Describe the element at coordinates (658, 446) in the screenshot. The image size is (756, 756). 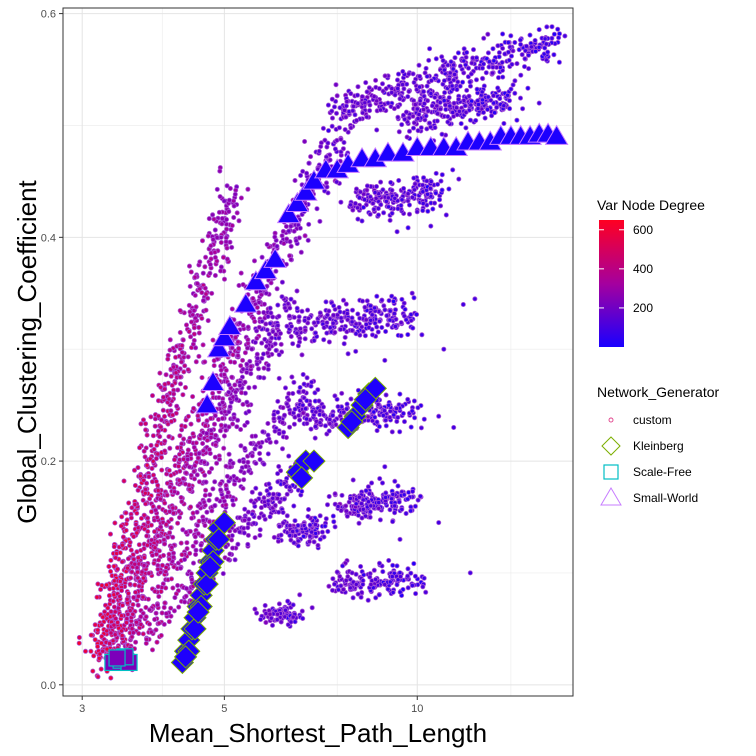
I see `shape-legend-label: Kleinberg` at that location.